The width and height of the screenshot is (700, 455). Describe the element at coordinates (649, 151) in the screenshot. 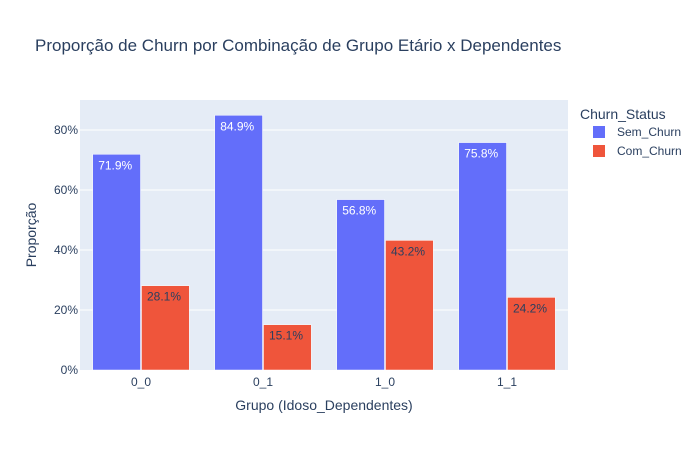

I see `legend-item-label: Com_Churn` at that location.